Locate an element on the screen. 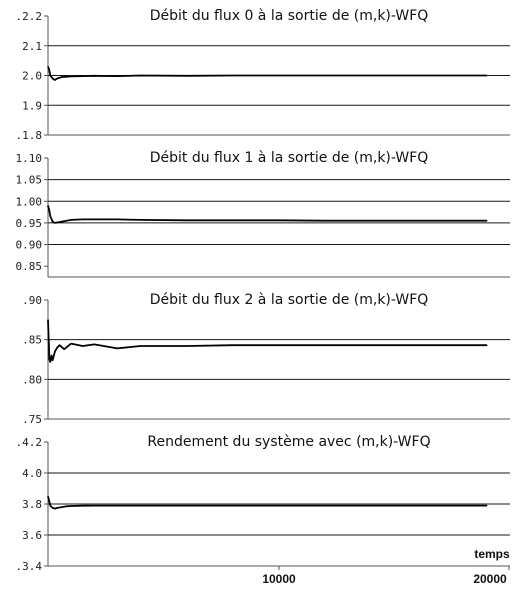 This screenshot has width=514, height=593. y-tick-label: .80 is located at coordinates (32, 379).